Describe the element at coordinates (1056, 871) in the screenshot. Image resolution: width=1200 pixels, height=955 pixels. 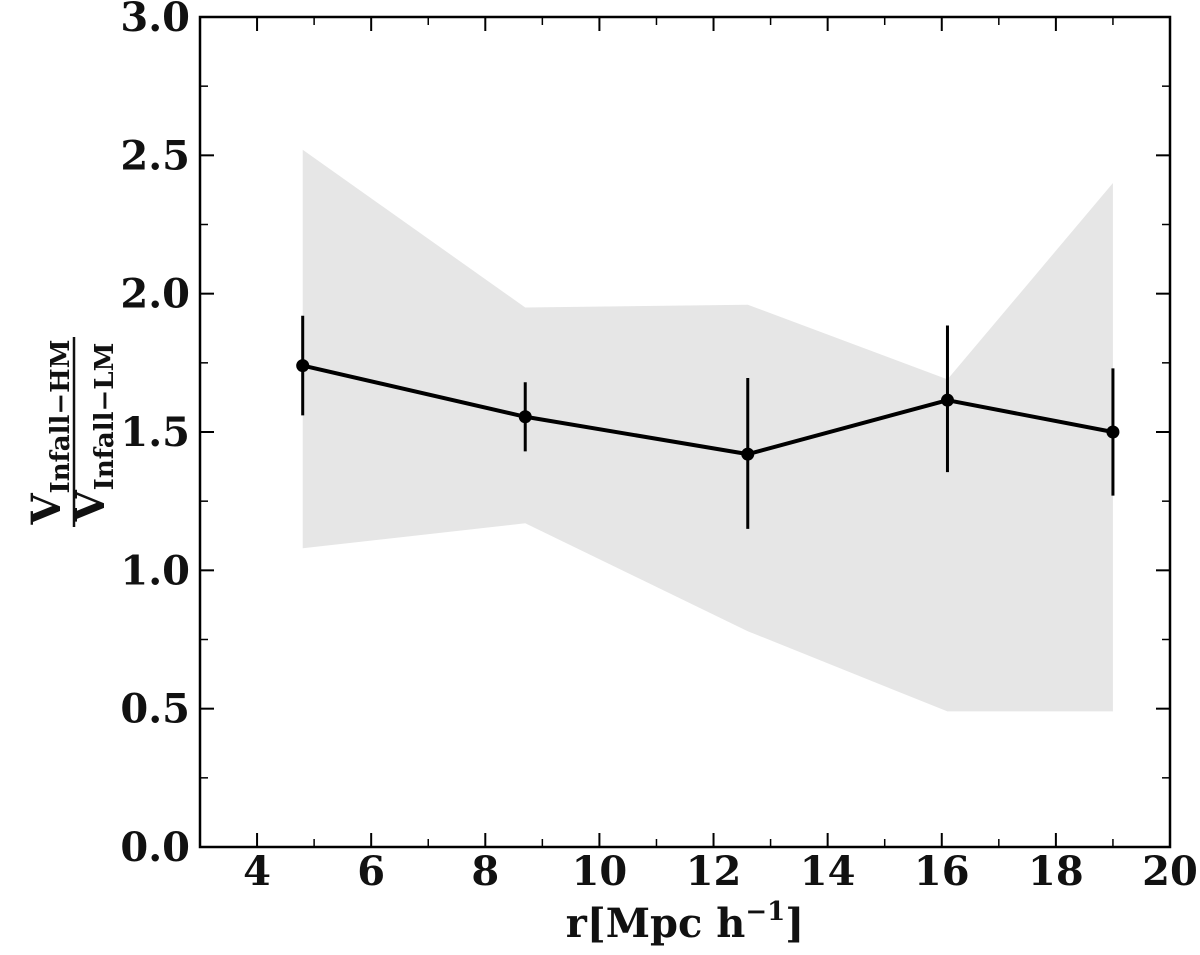
I see `x-tick-label: 18` at that location.